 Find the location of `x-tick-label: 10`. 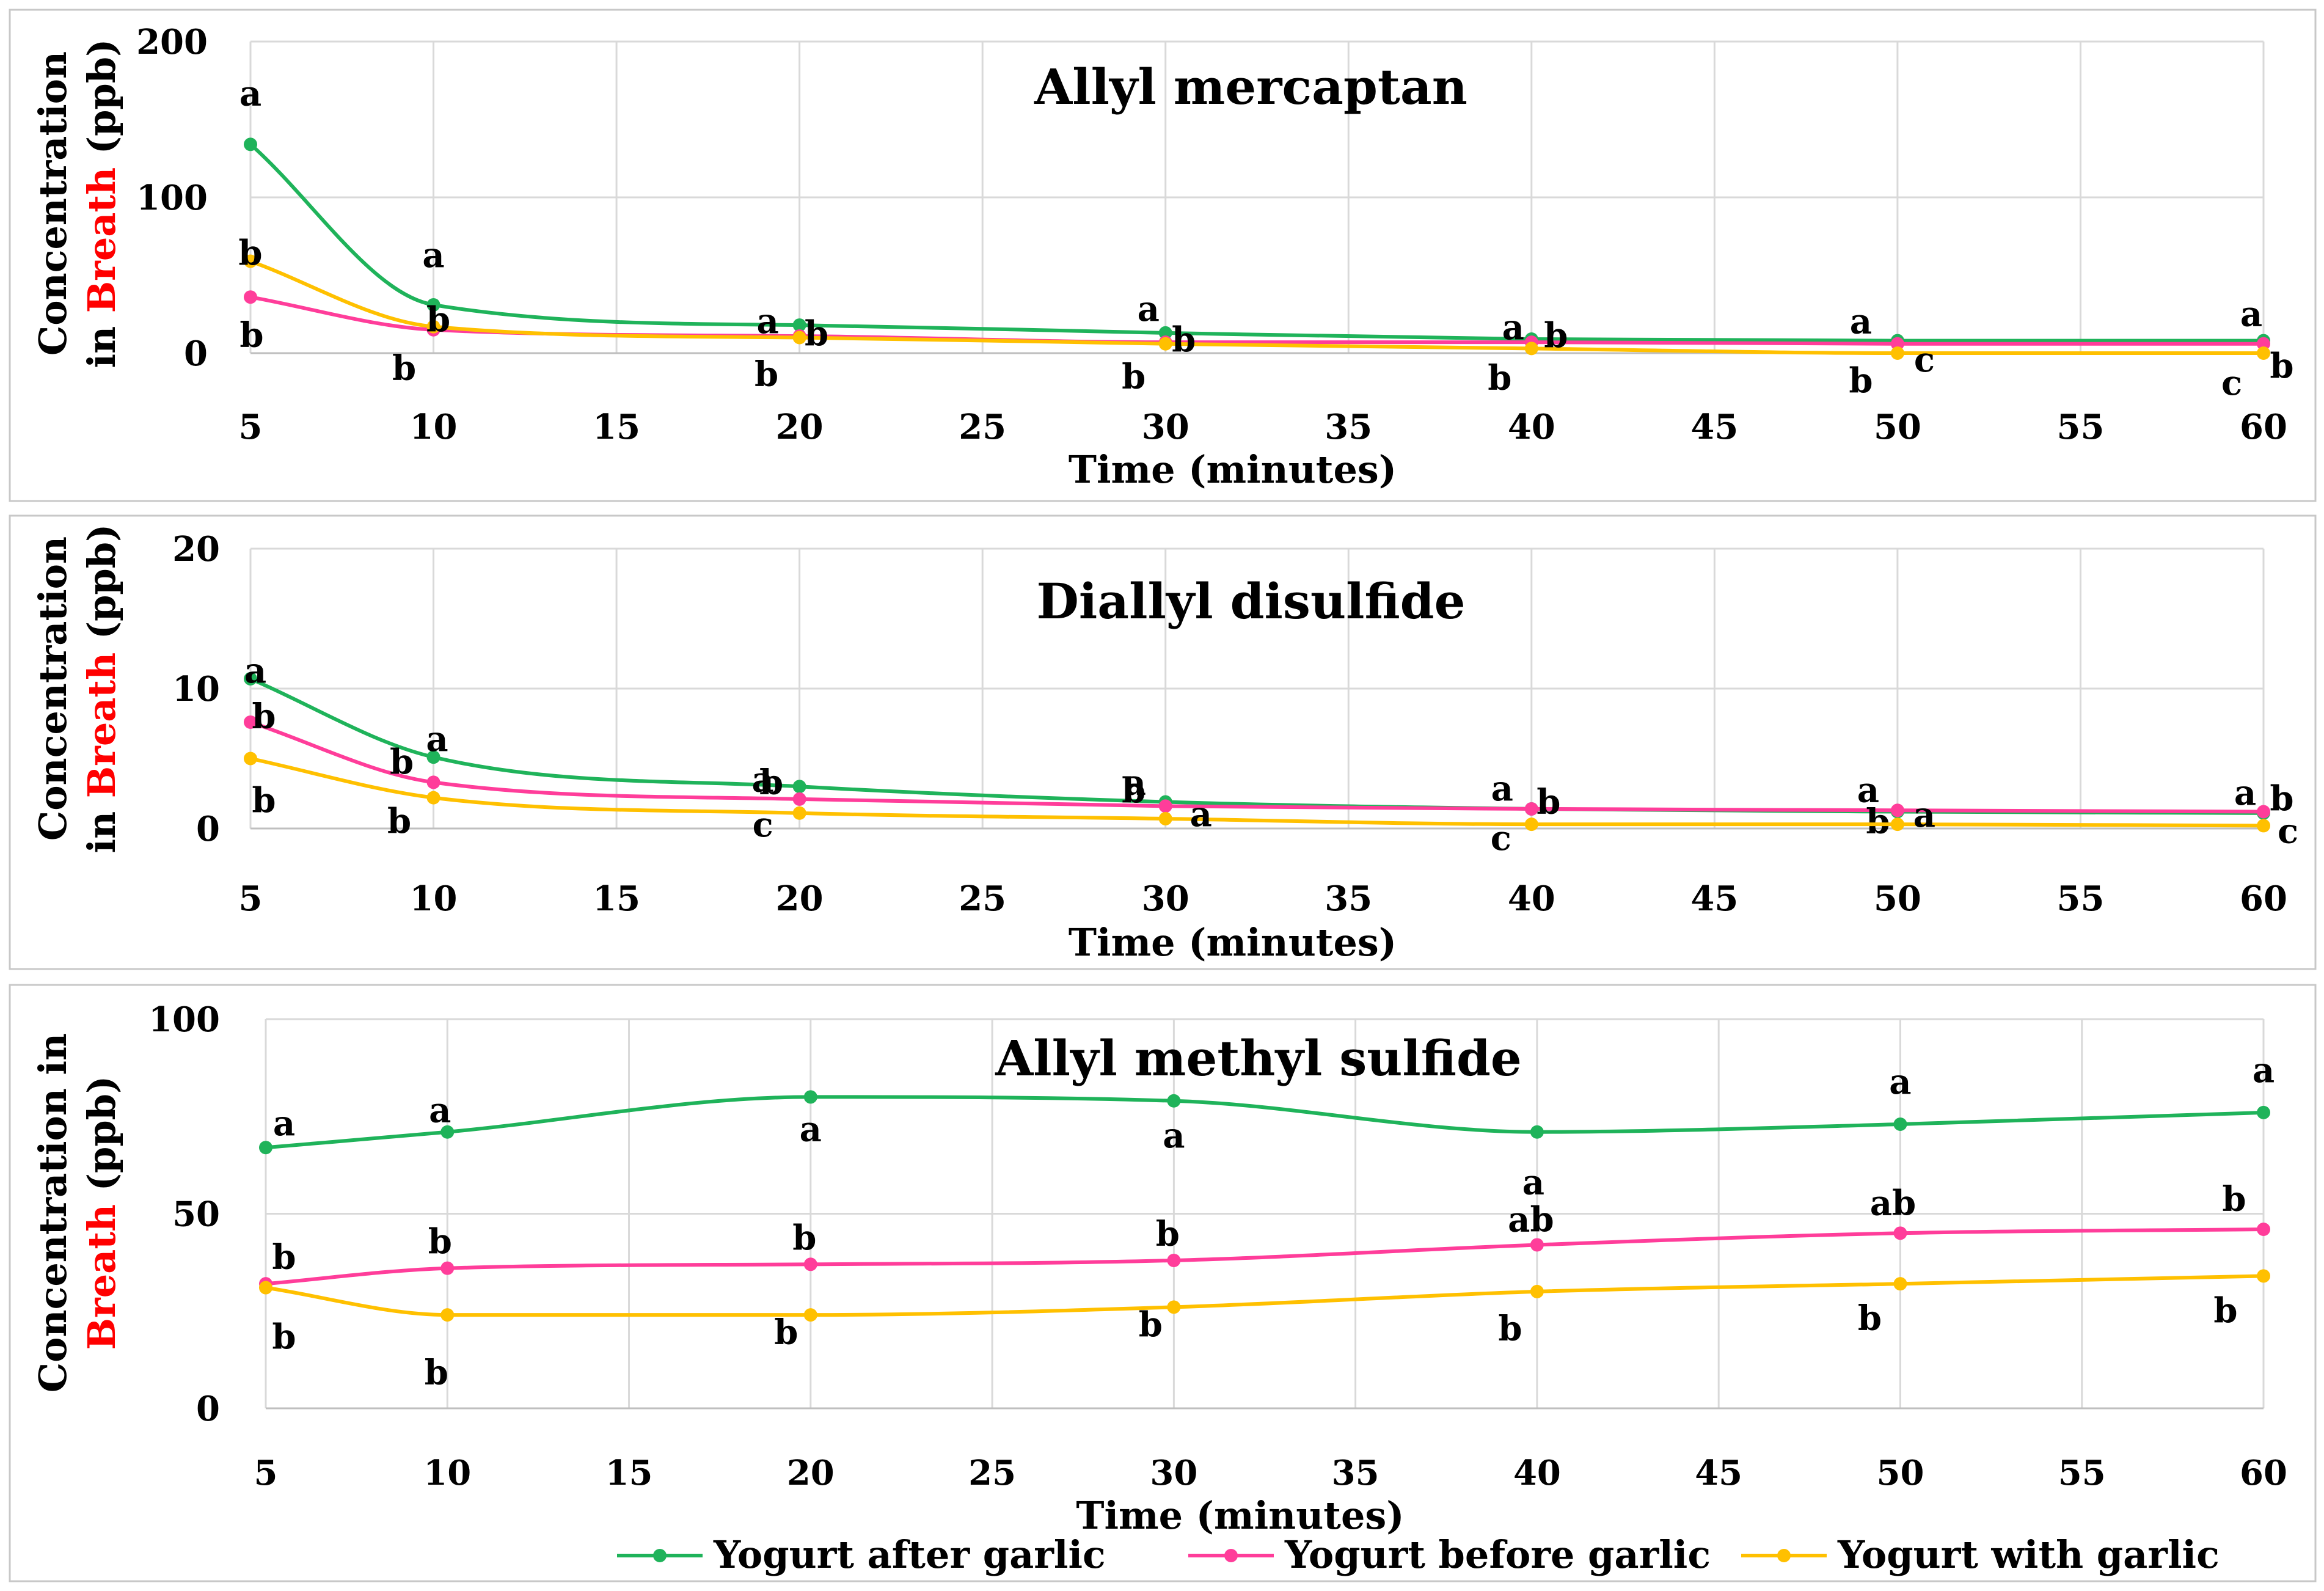

x-tick-label: 10 is located at coordinates (447, 1473).